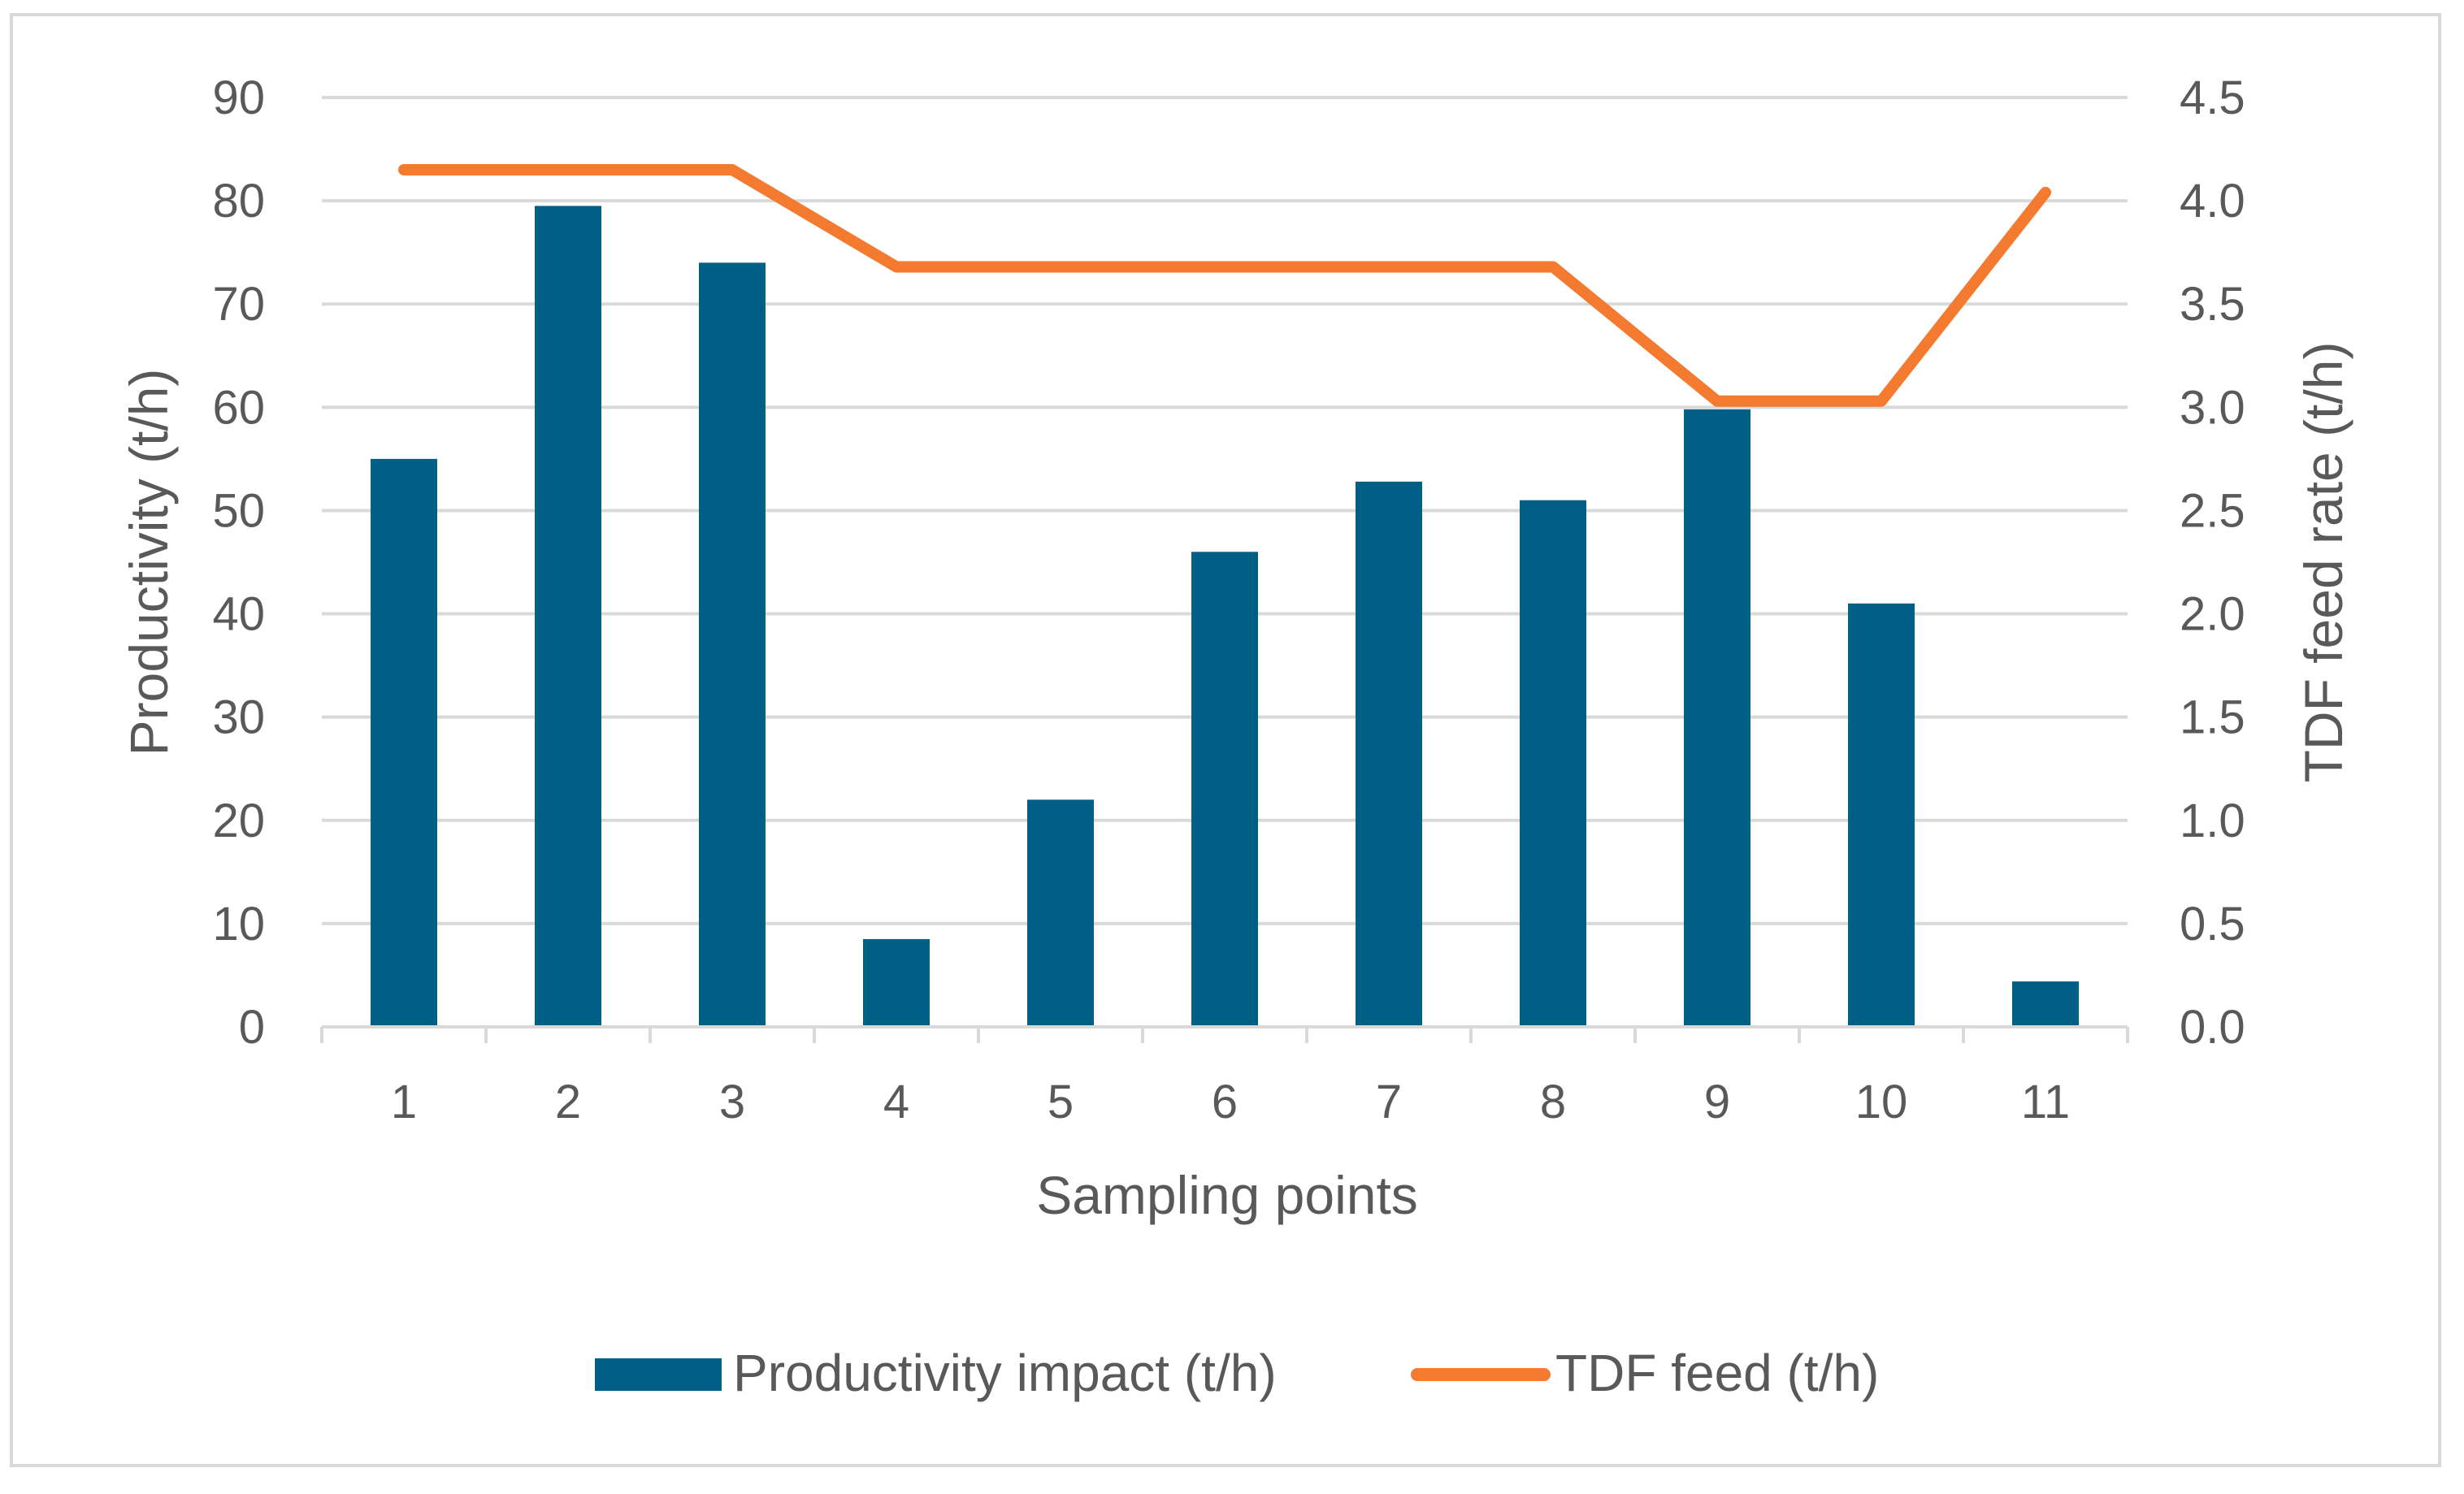 The height and width of the screenshot is (1494, 2464). I want to click on y-tick-label: 70, so click(238, 304).